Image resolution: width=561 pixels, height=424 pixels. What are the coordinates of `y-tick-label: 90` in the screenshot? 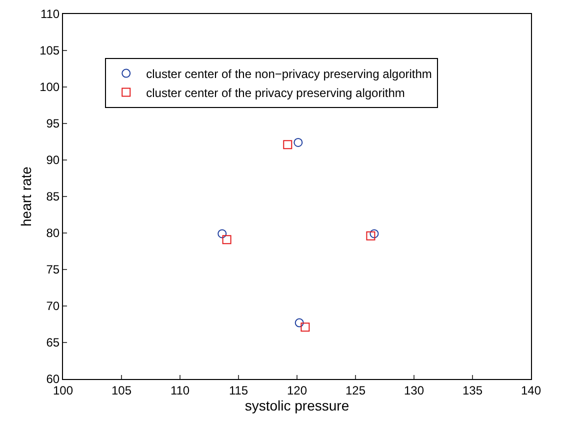 It's located at (53, 160).